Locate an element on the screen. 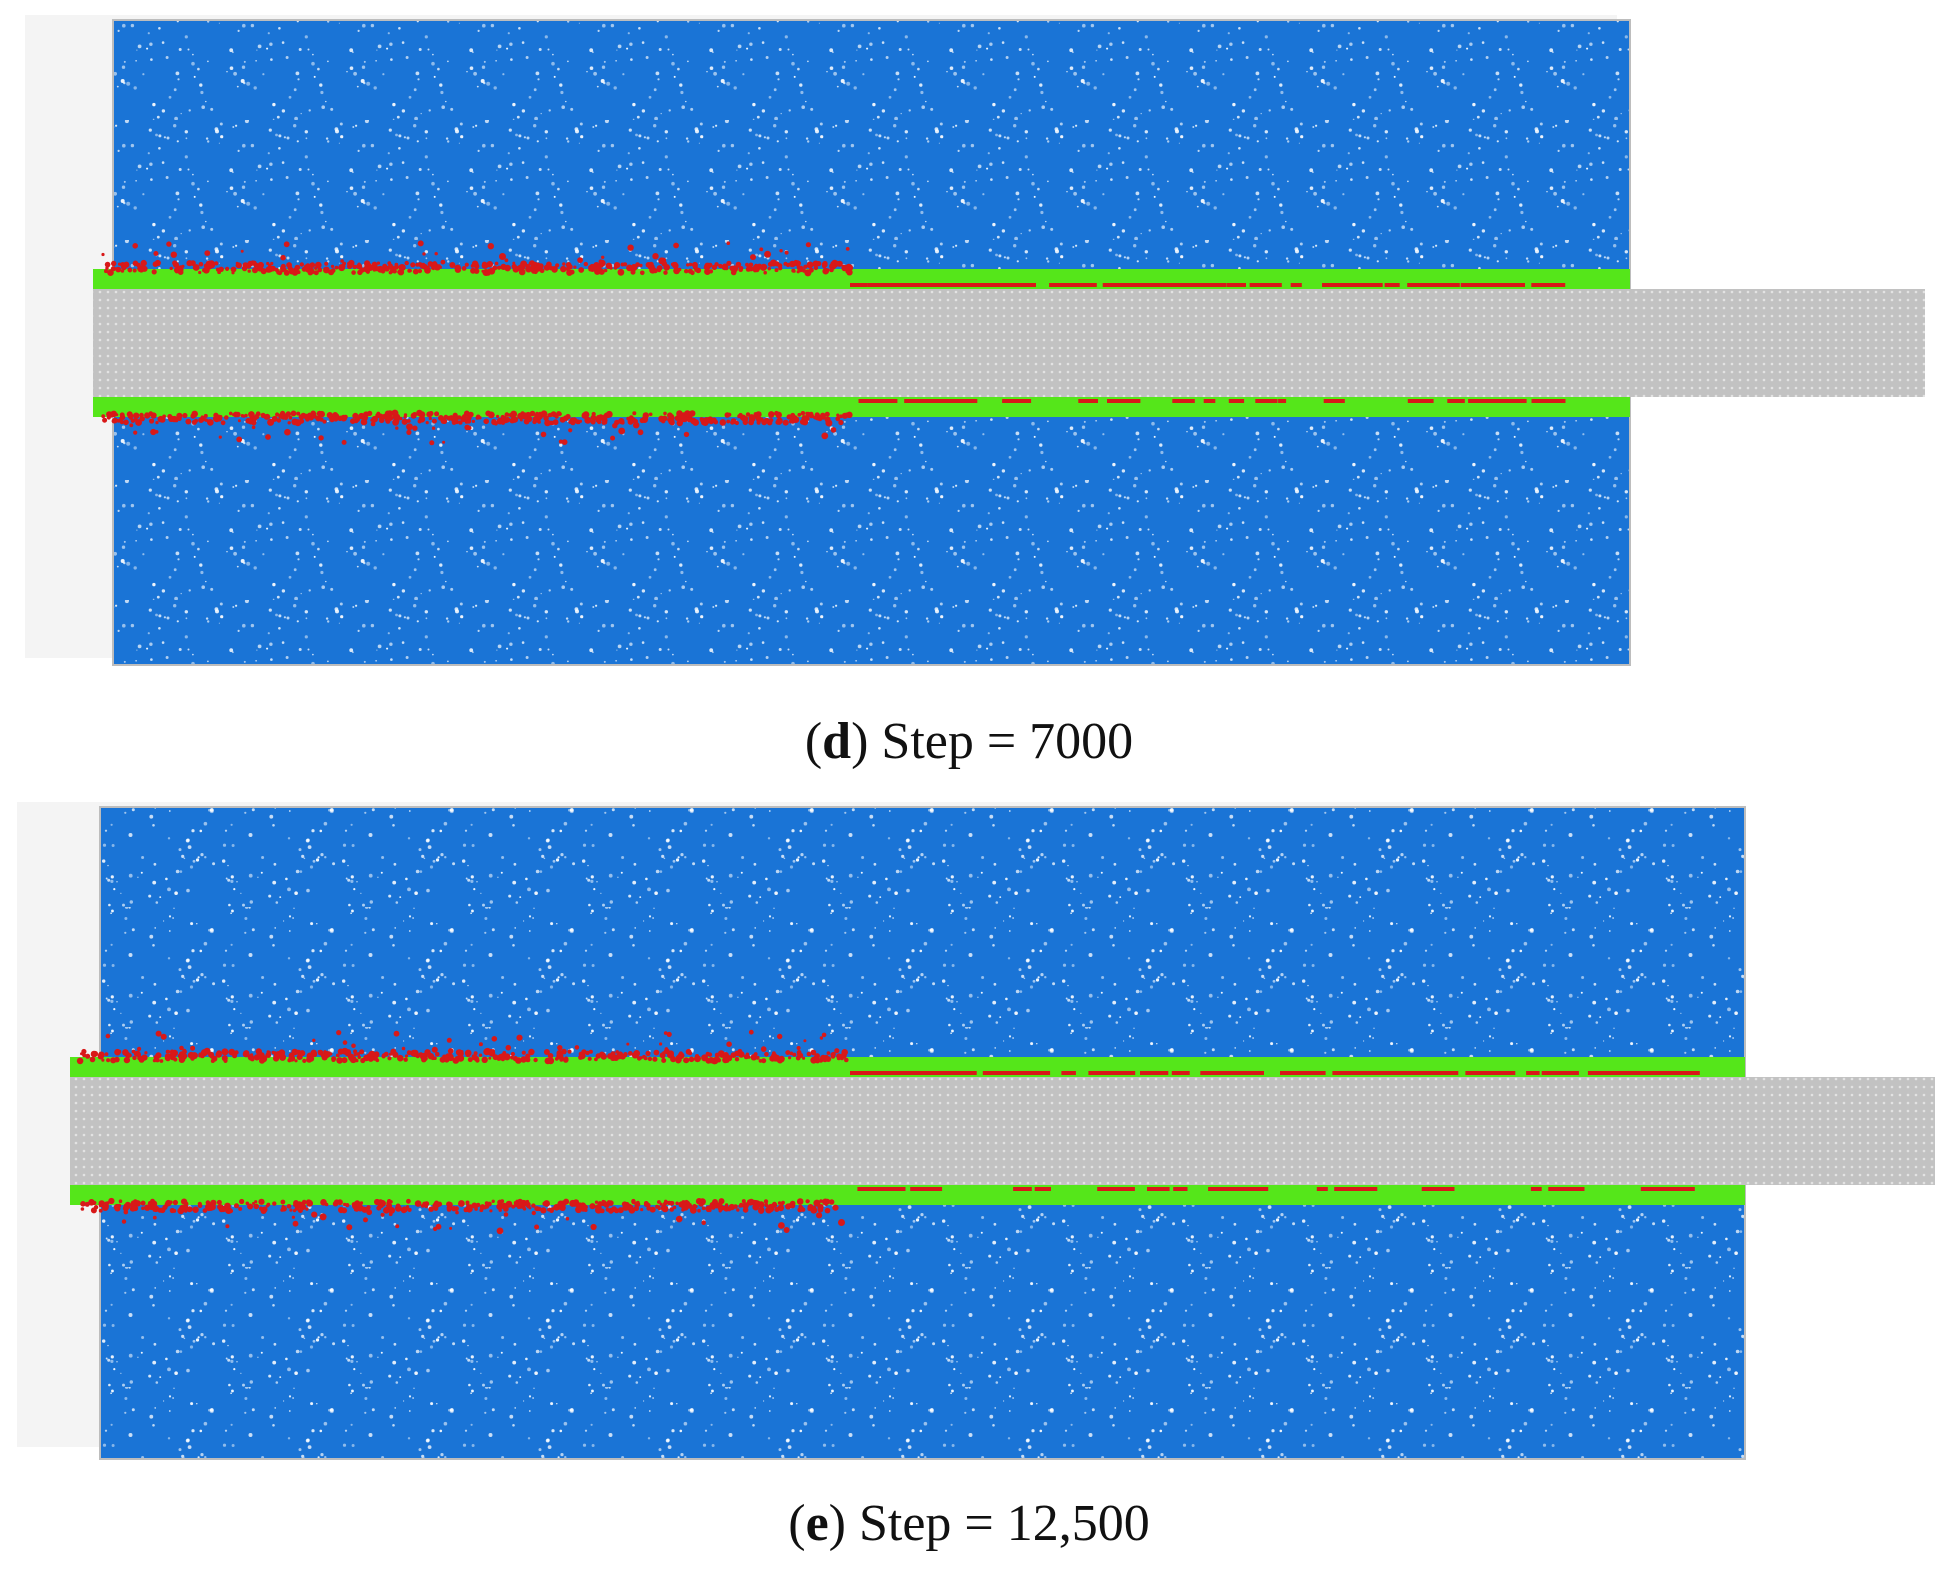 The height and width of the screenshot is (1574, 1938). panel-d-broken-contacts is located at coordinates (833, 343).